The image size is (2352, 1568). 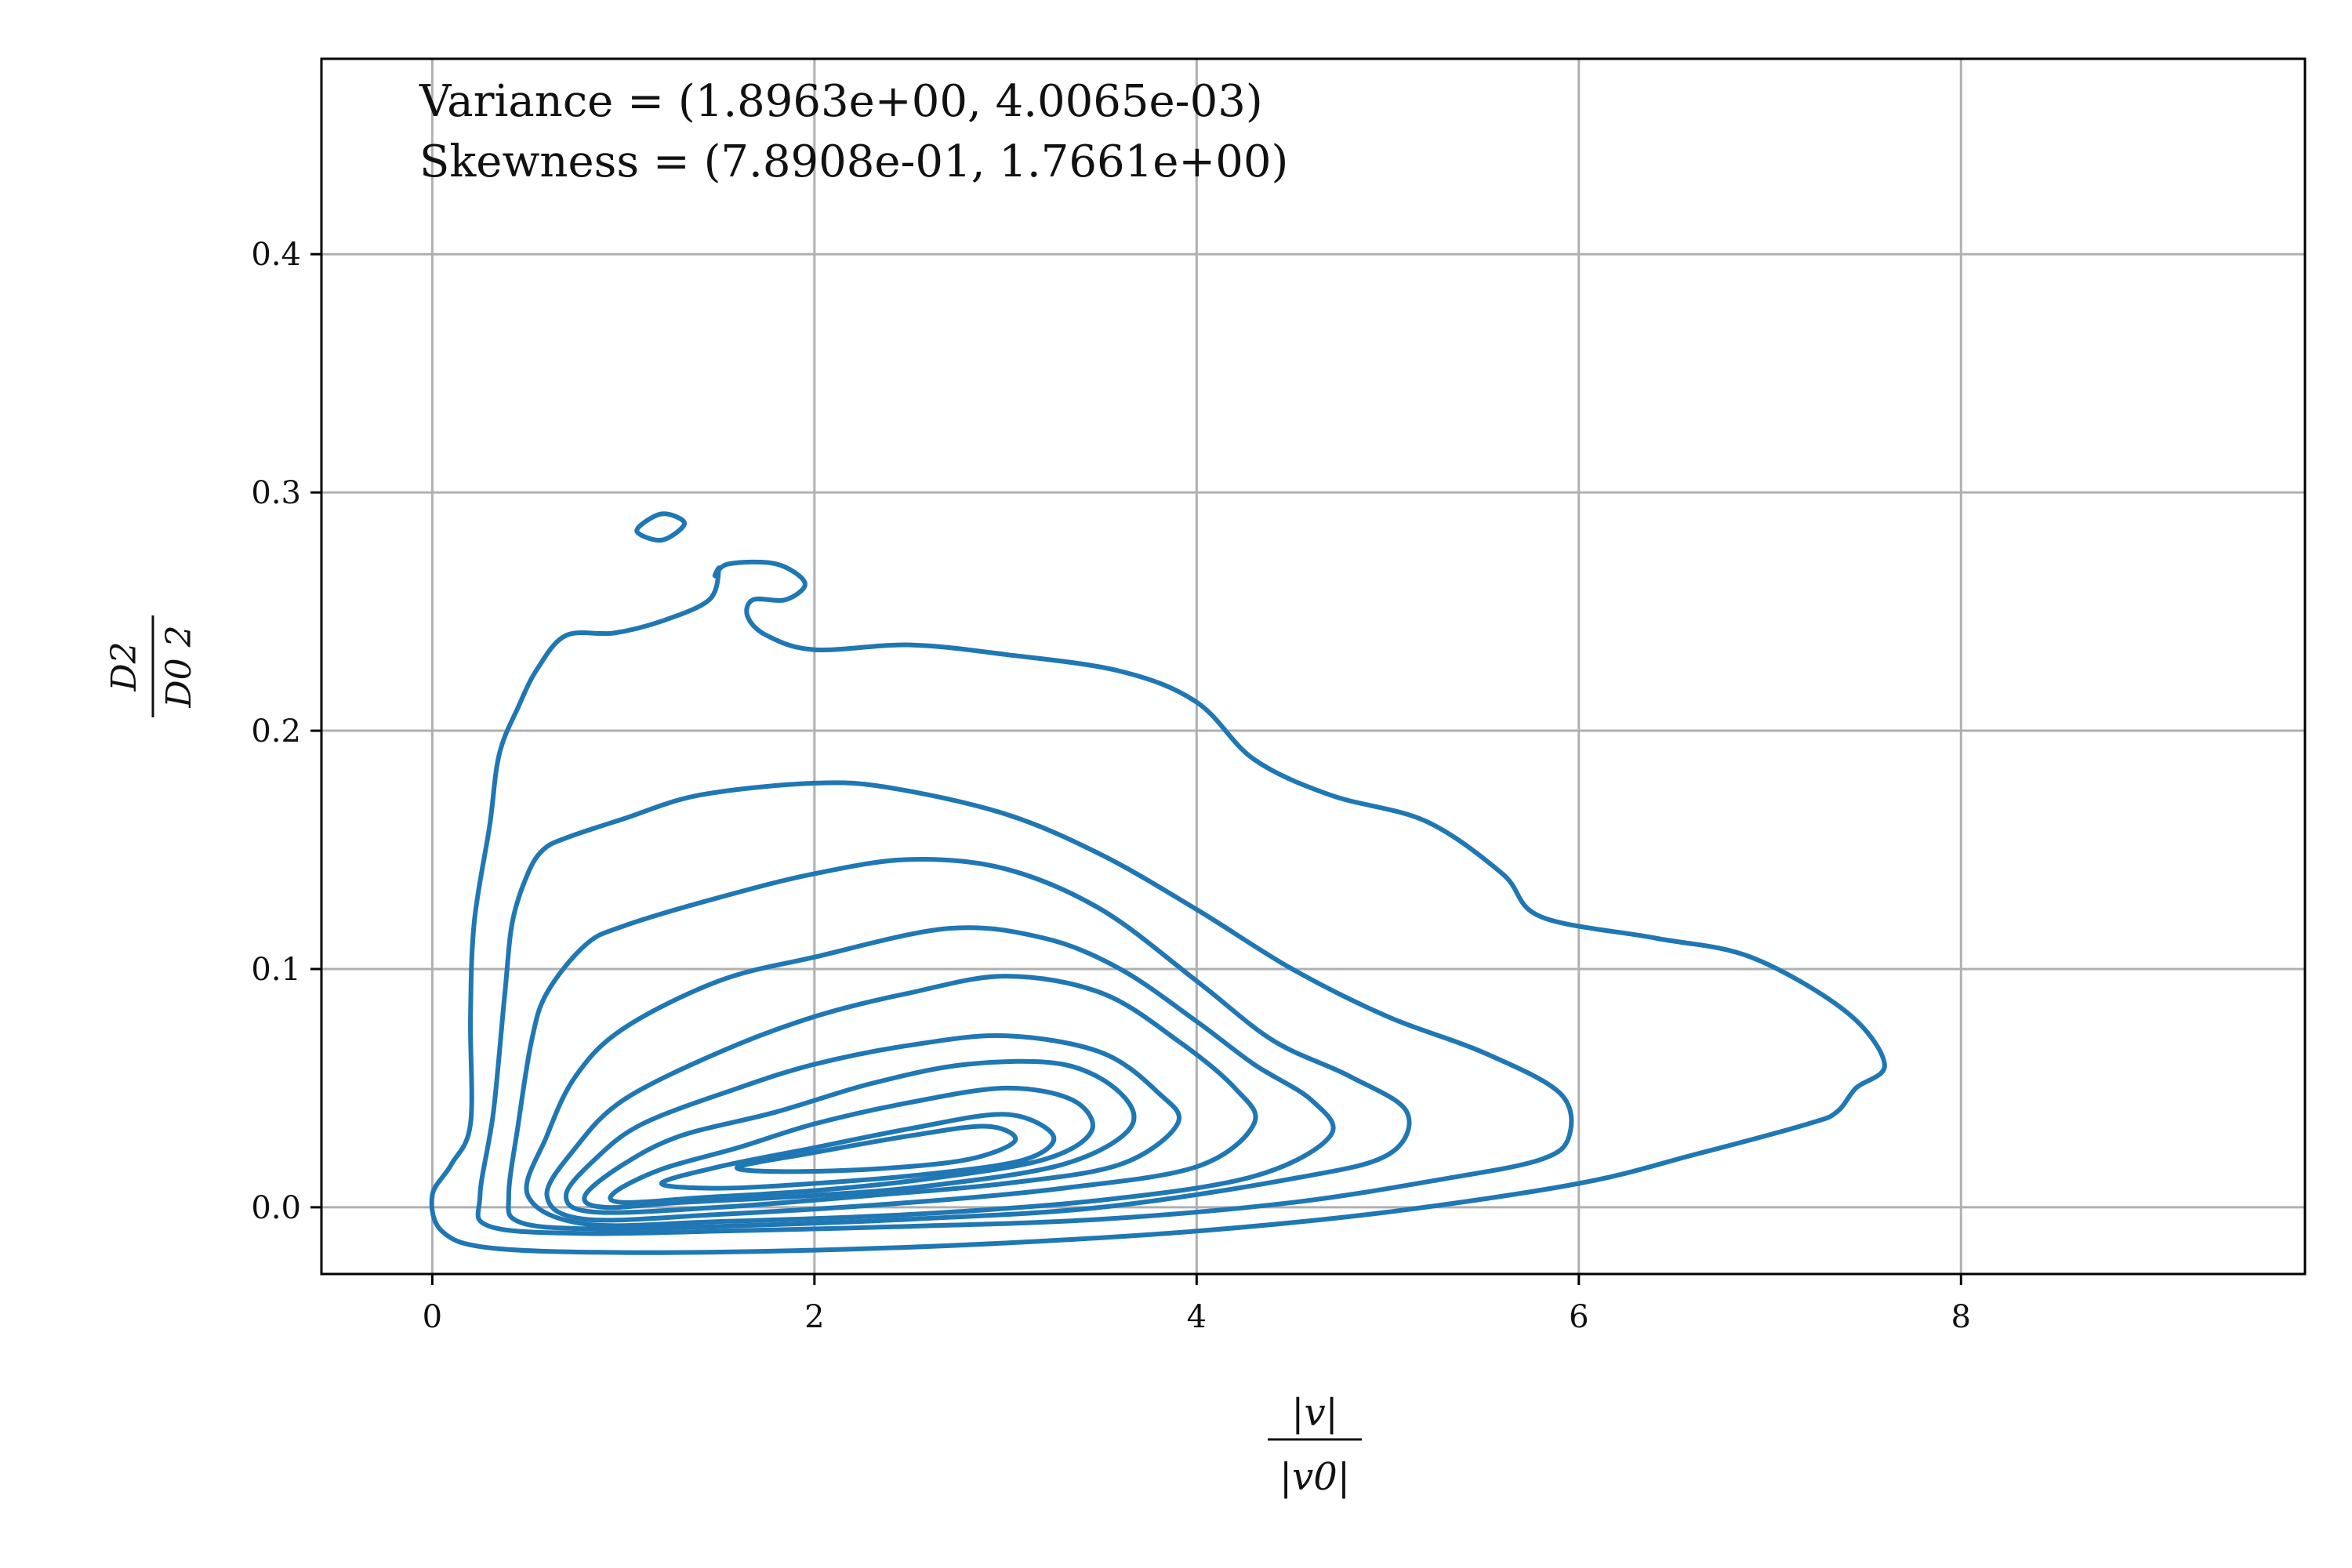 What do you see at coordinates (1961, 1317) in the screenshot?
I see `x-tick-label: 8` at bounding box center [1961, 1317].